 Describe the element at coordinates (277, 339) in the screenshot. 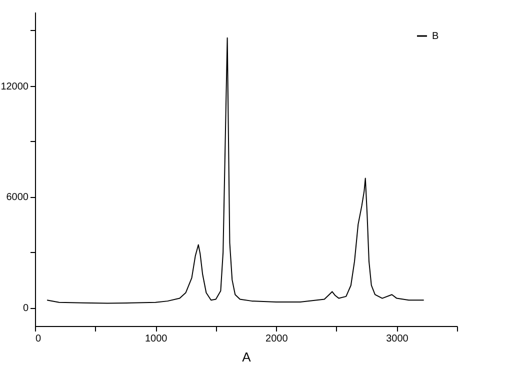

I see `x-tick-label: 2000` at that location.